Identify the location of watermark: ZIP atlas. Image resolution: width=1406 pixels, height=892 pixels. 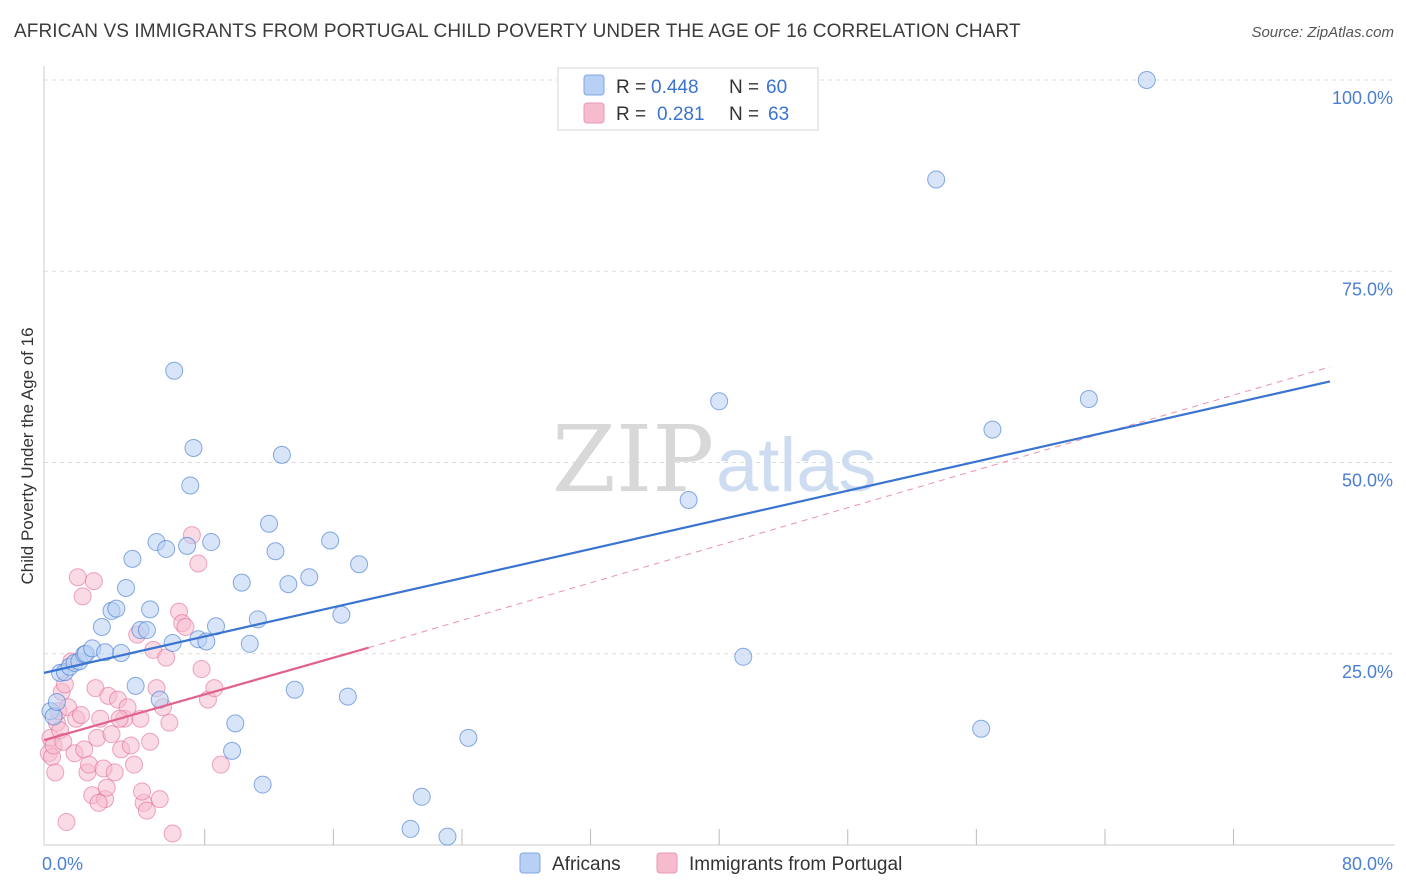
(714, 459).